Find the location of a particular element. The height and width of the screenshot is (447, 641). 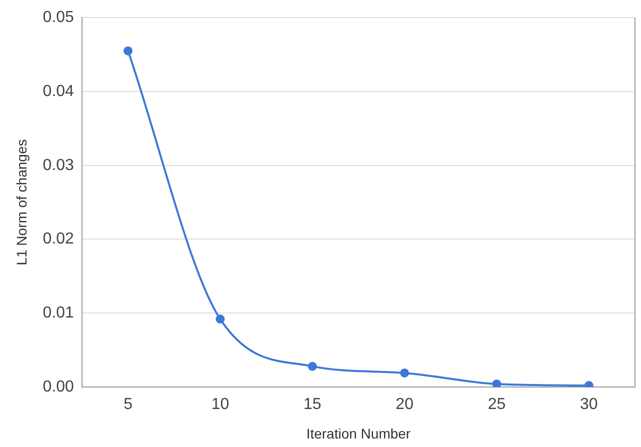

y-tick-label: 0.01 is located at coordinates (58, 313).